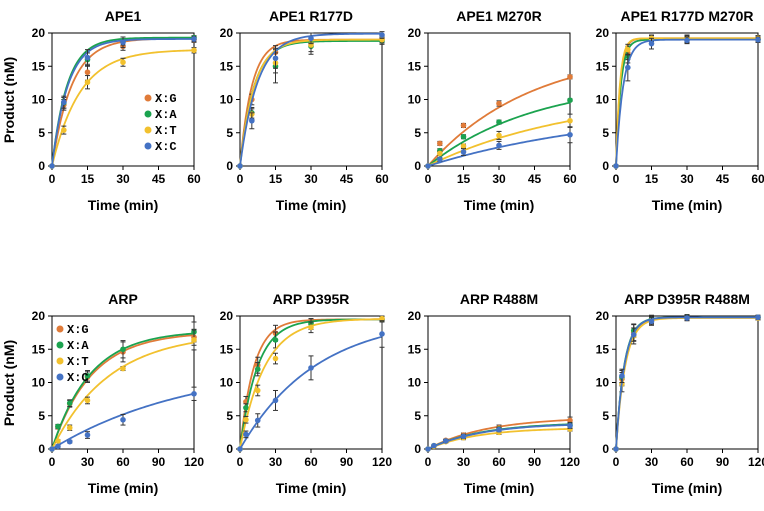 The height and width of the screenshot is (511, 764). Describe the element at coordinates (166, 99) in the screenshot. I see `legend-label: X:G` at that location.